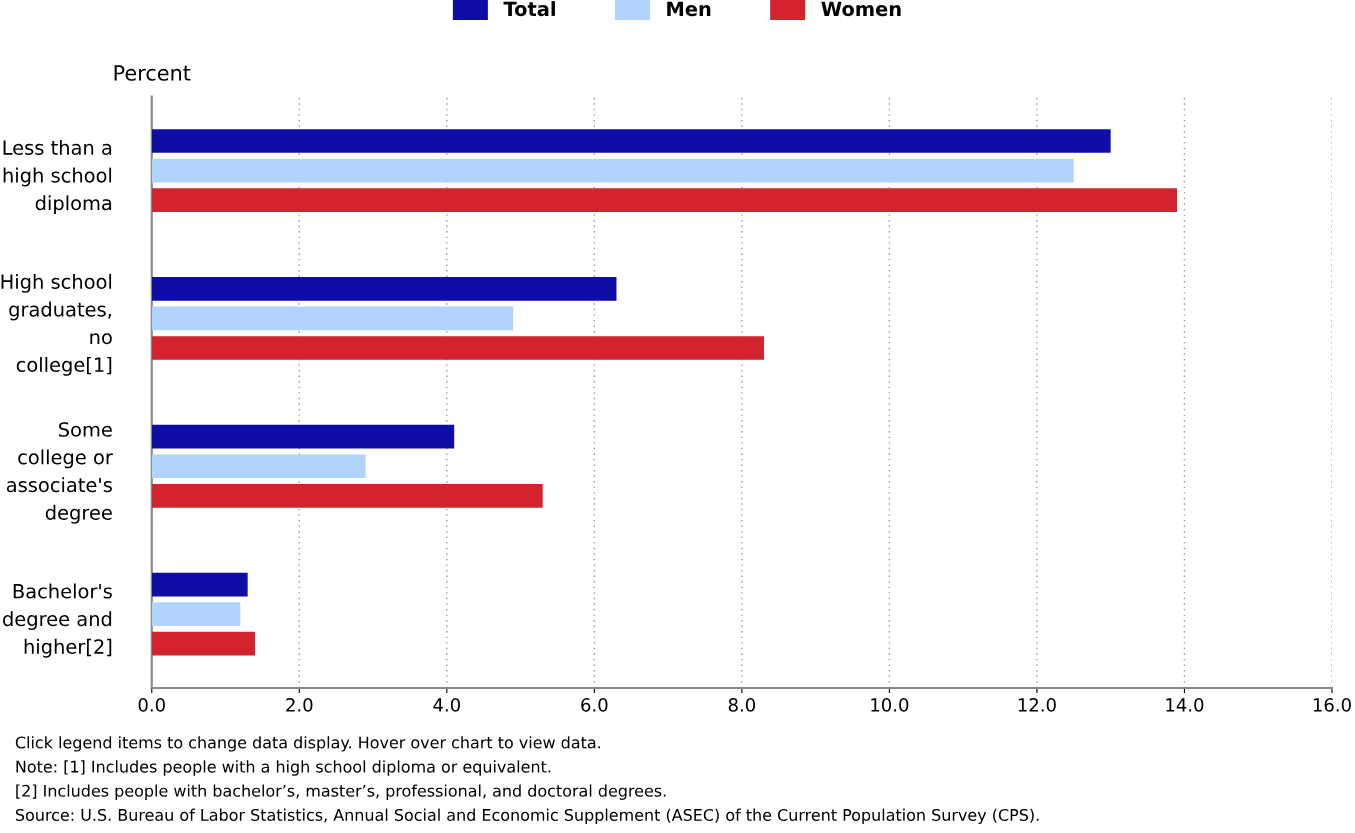 Image resolution: width=1355 pixels, height=833 pixels. Describe the element at coordinates (57, 177) in the screenshot. I see `y-tick-label: Less than a high school diploma` at that location.